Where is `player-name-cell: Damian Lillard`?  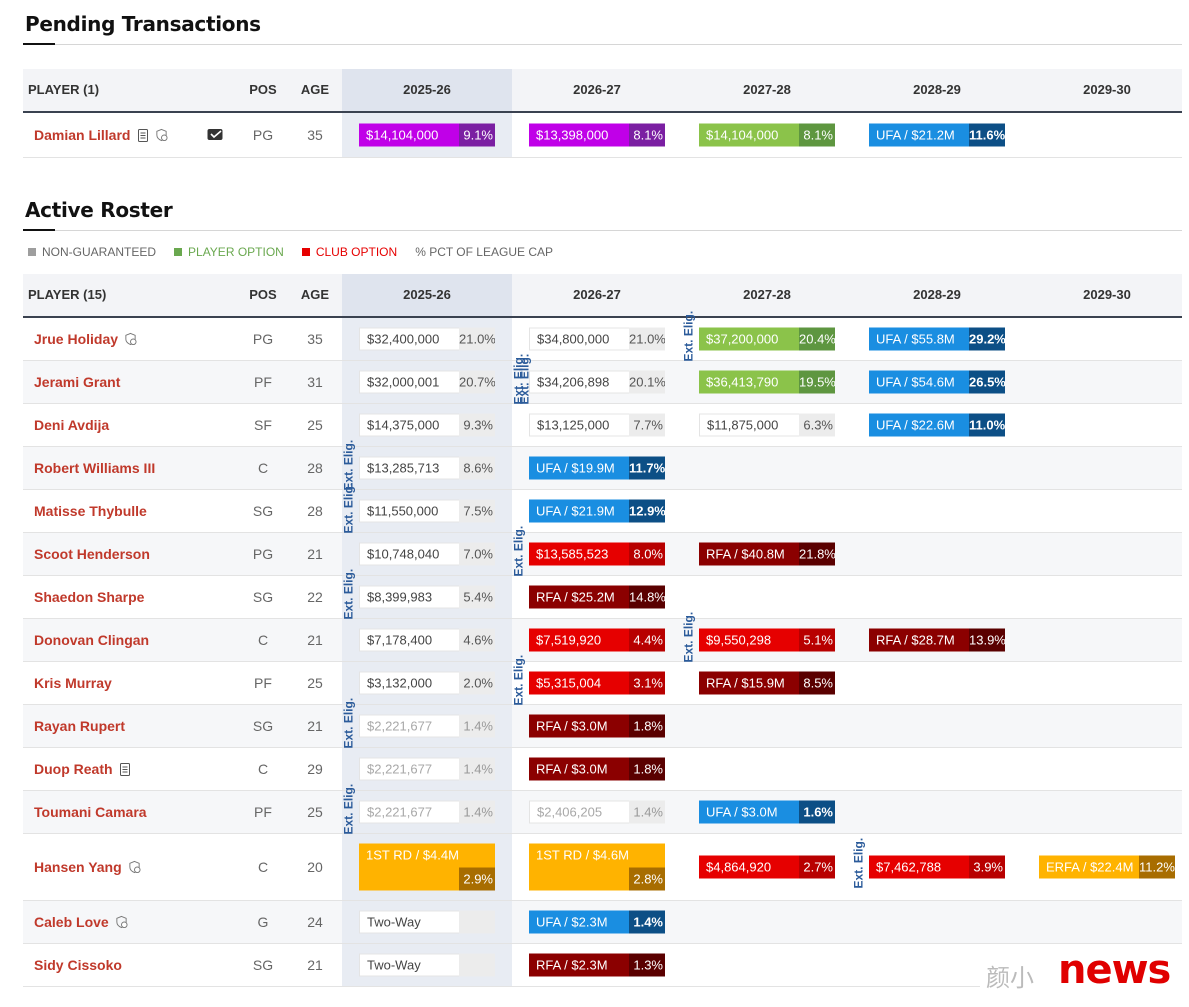
player-name-cell: Damian Lillard is located at coordinates (101, 135).